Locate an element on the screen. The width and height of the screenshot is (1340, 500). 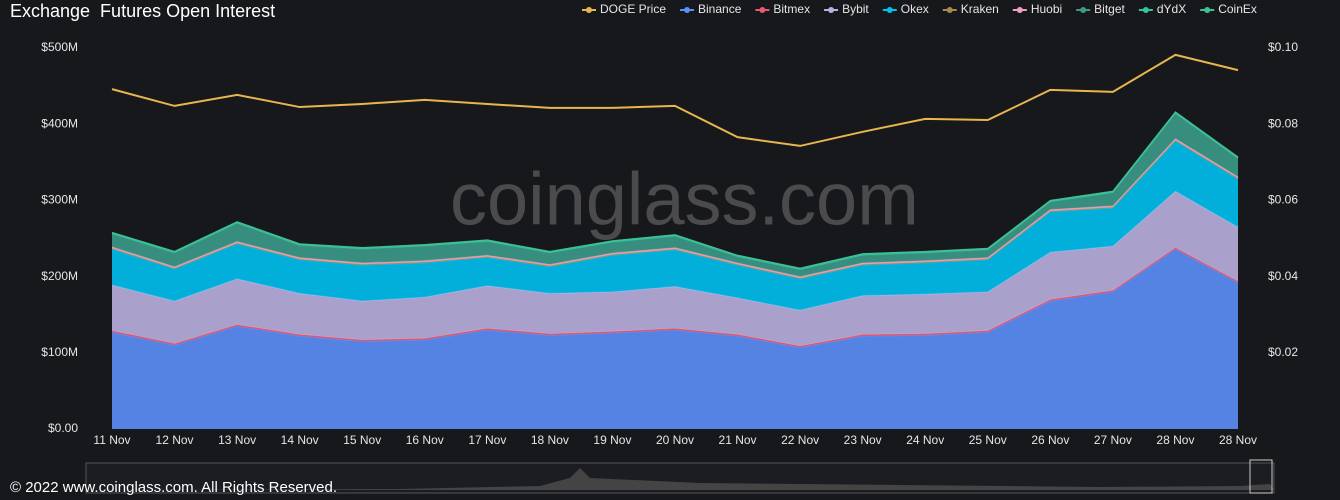
legend-item: CoinEx is located at coordinates (1228, 9).